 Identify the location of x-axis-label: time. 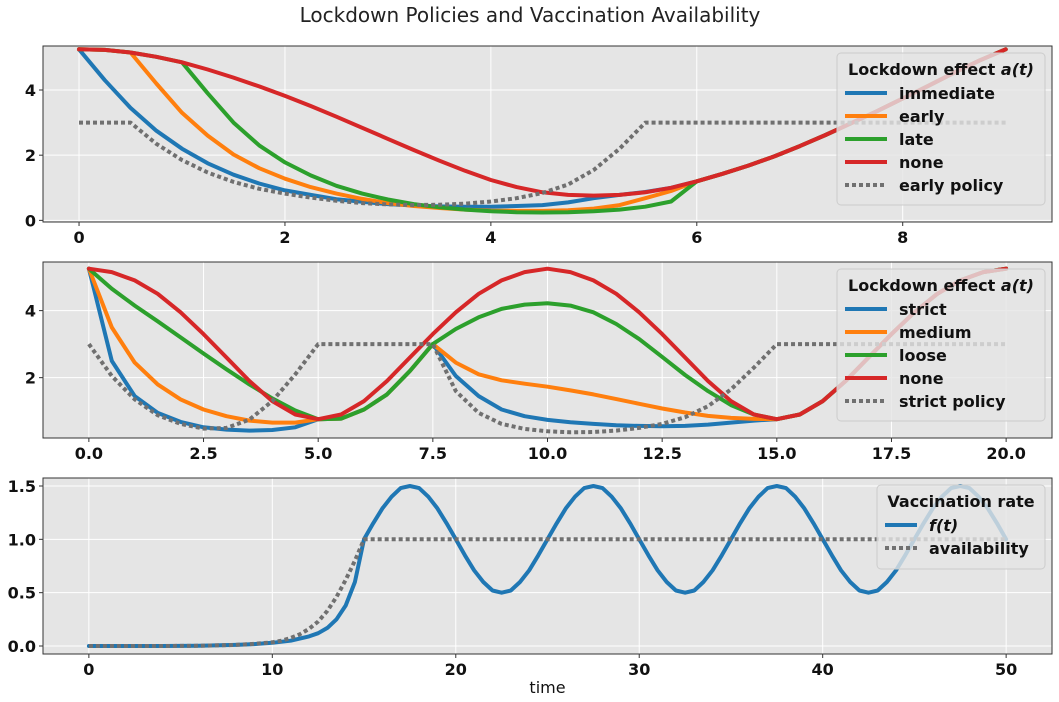
(547, 687).